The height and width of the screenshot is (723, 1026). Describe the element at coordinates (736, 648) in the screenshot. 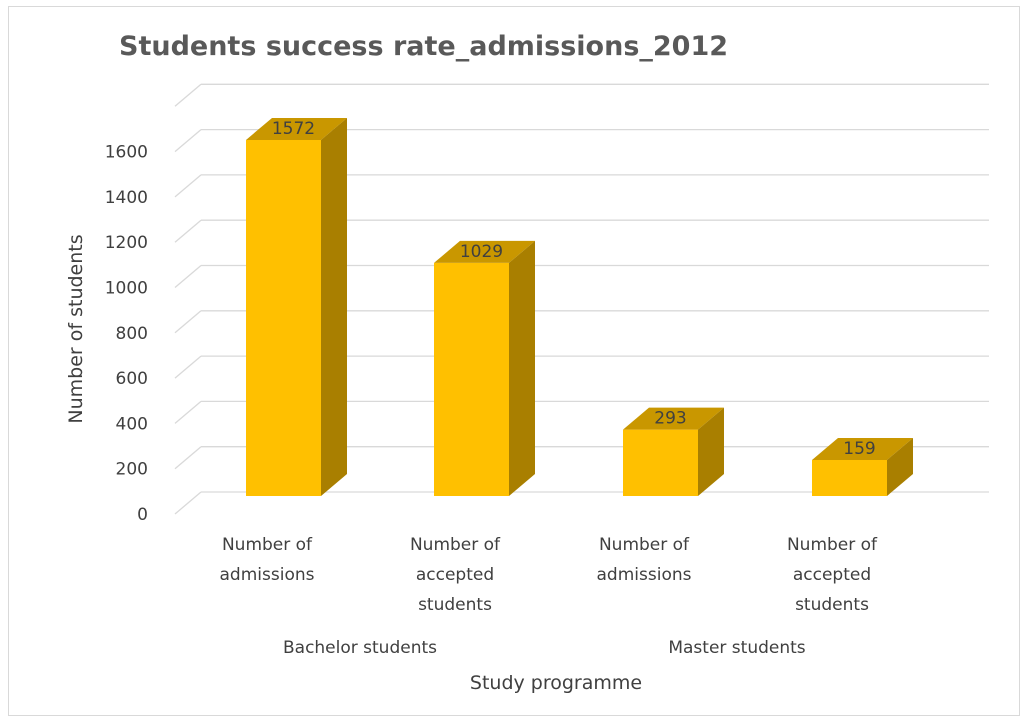

I see `group-label: Master students` at that location.